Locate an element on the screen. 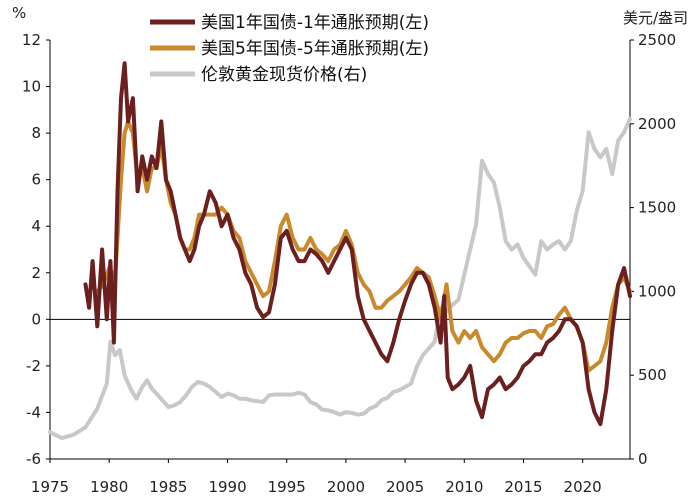 This screenshot has height=503, width=700. left-tick-label: 6 is located at coordinates (36, 180).